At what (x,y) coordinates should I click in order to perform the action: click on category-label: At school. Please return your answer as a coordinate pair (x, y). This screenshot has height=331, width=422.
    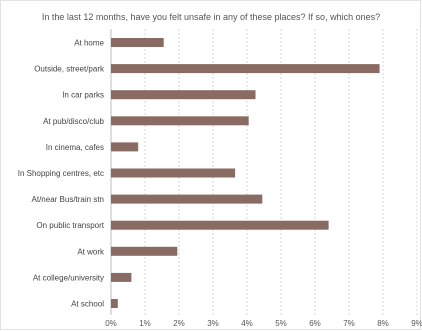
    Looking at the image, I should click on (87, 304).